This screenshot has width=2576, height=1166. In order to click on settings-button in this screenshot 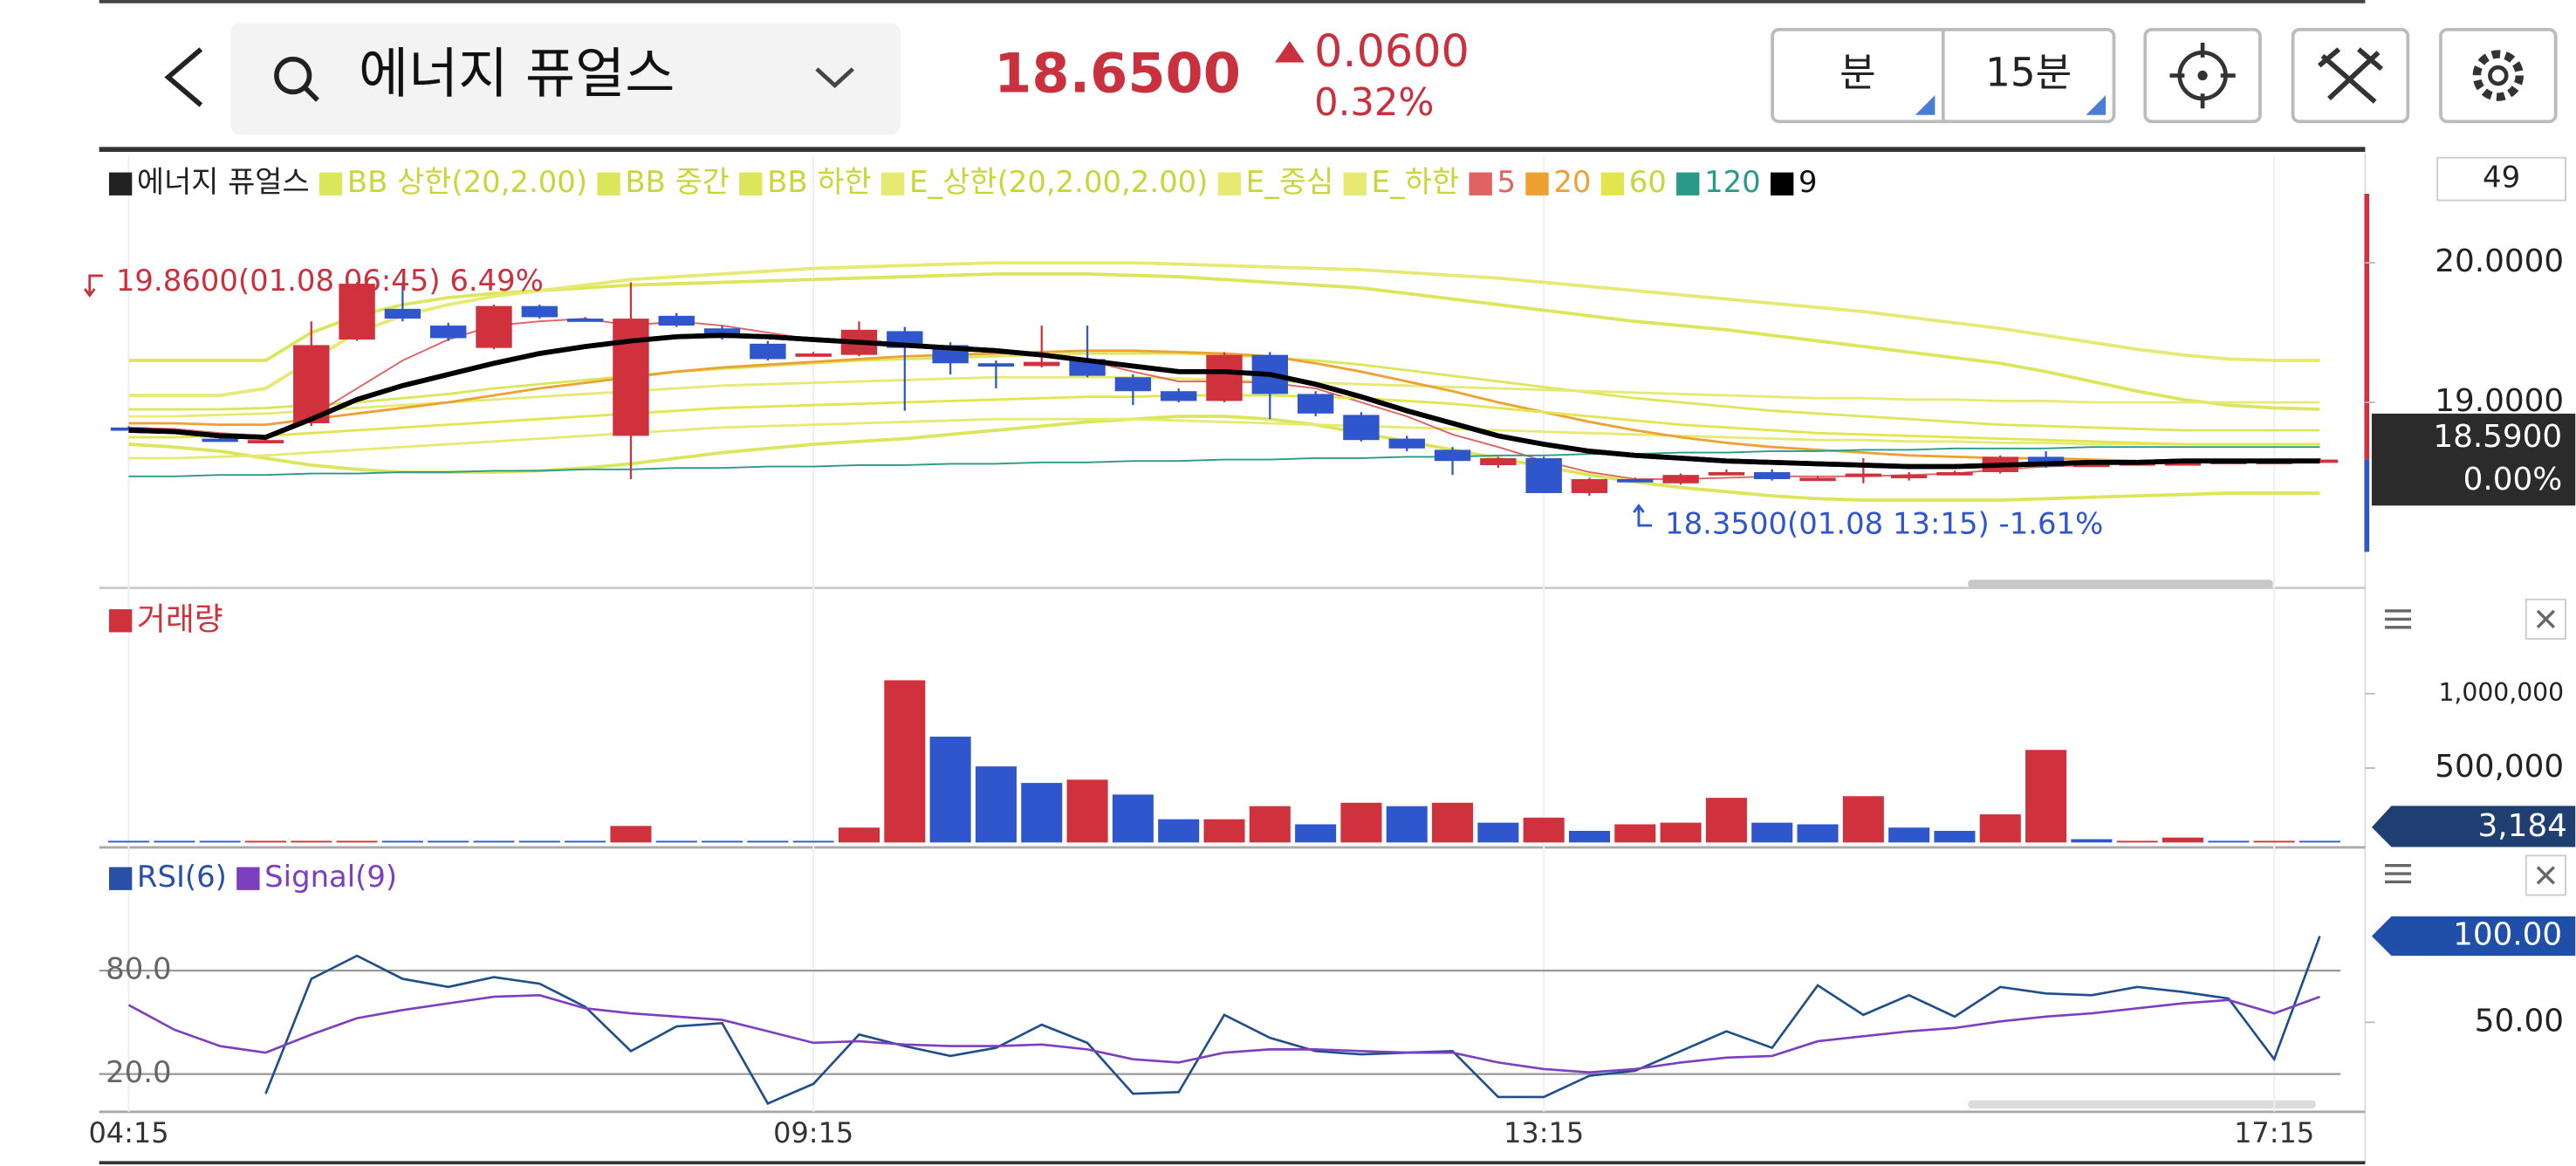, I will do `click(2499, 75)`.